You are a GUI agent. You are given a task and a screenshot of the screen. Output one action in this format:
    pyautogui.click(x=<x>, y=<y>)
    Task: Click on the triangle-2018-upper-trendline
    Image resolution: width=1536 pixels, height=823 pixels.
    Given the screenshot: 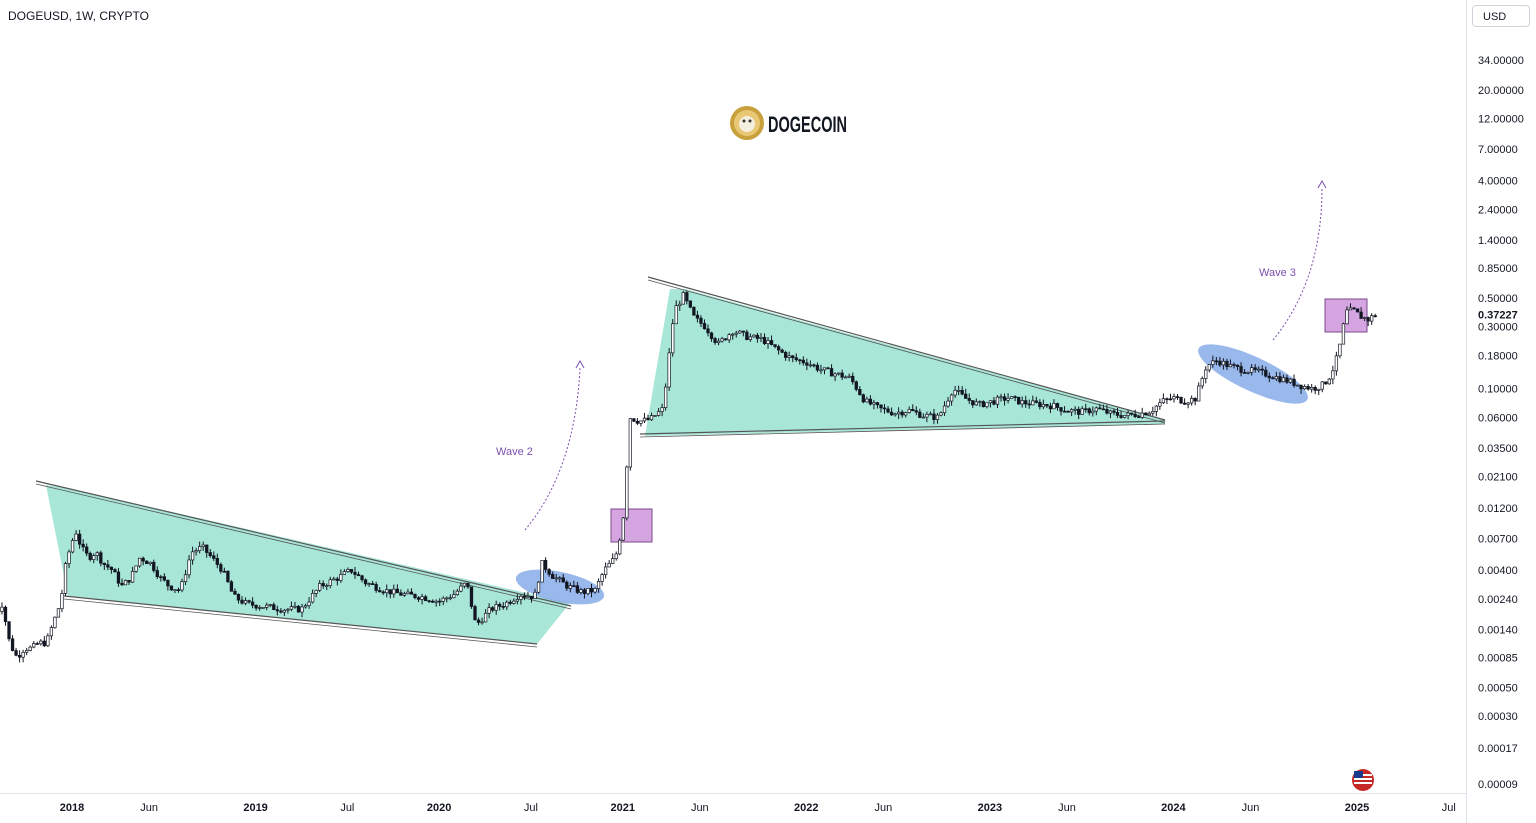 What is the action you would take?
    pyautogui.click(x=303, y=543)
    